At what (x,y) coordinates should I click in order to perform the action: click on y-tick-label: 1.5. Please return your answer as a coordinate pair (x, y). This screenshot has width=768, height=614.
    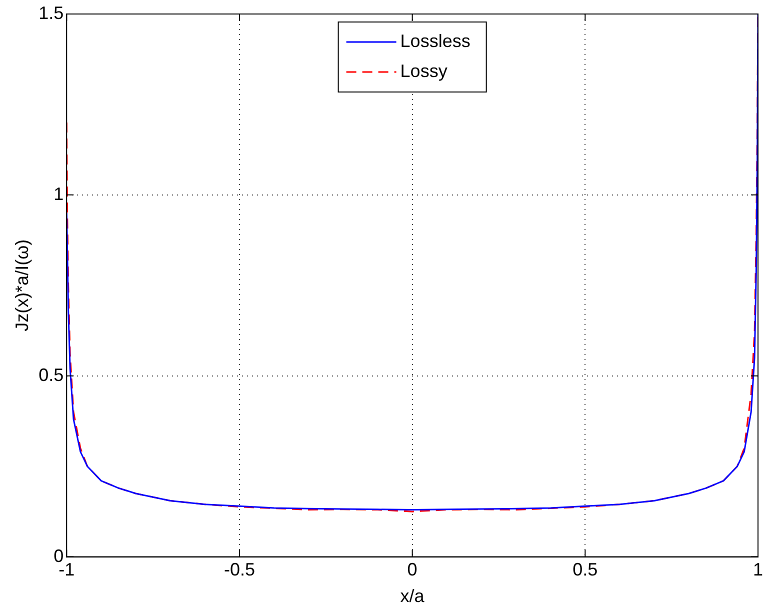
    Looking at the image, I should click on (51, 12).